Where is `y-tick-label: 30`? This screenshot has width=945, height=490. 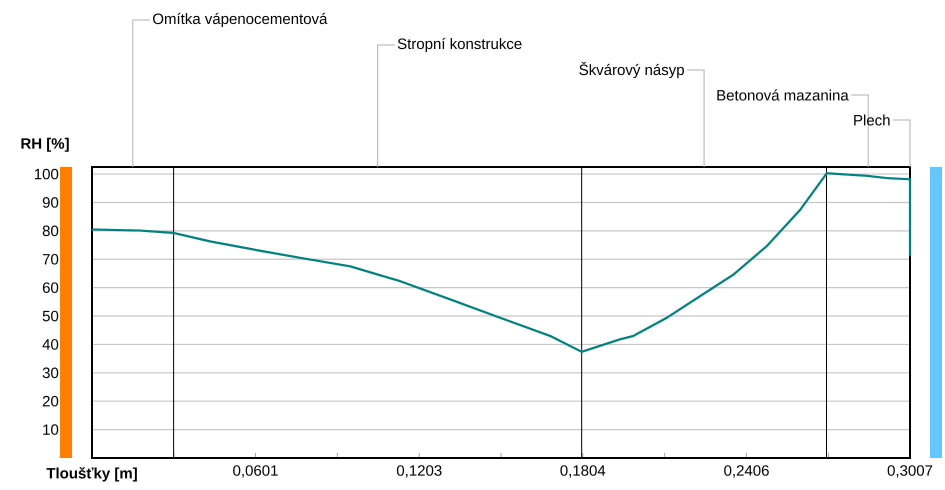
y-tick-label: 30 is located at coordinates (50, 373).